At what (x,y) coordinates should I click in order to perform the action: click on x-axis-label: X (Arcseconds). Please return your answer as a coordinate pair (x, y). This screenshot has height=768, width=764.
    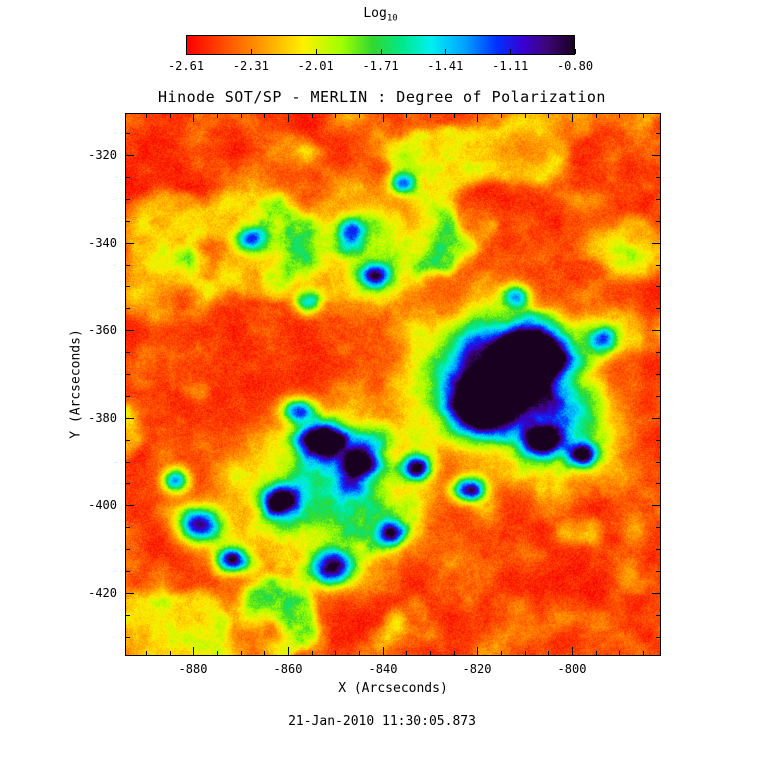
    Looking at the image, I should click on (393, 688).